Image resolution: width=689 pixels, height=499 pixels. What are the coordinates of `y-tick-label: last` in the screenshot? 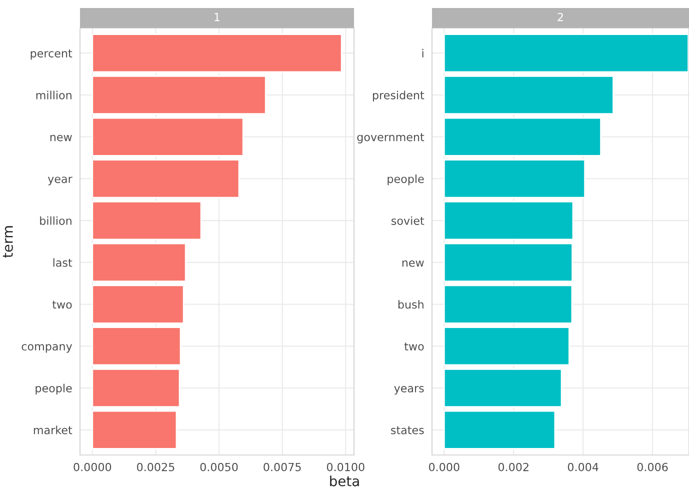 It's located at (62, 262).